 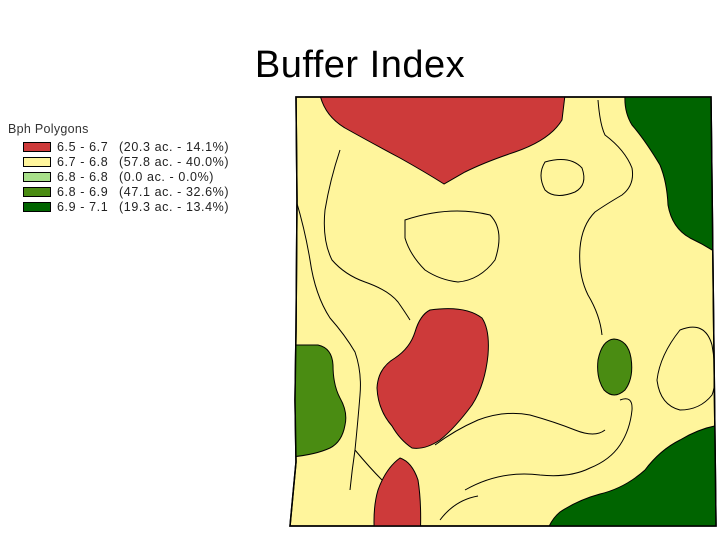 I want to click on legend-range: 6.8 - 6.9, so click(x=83, y=191).